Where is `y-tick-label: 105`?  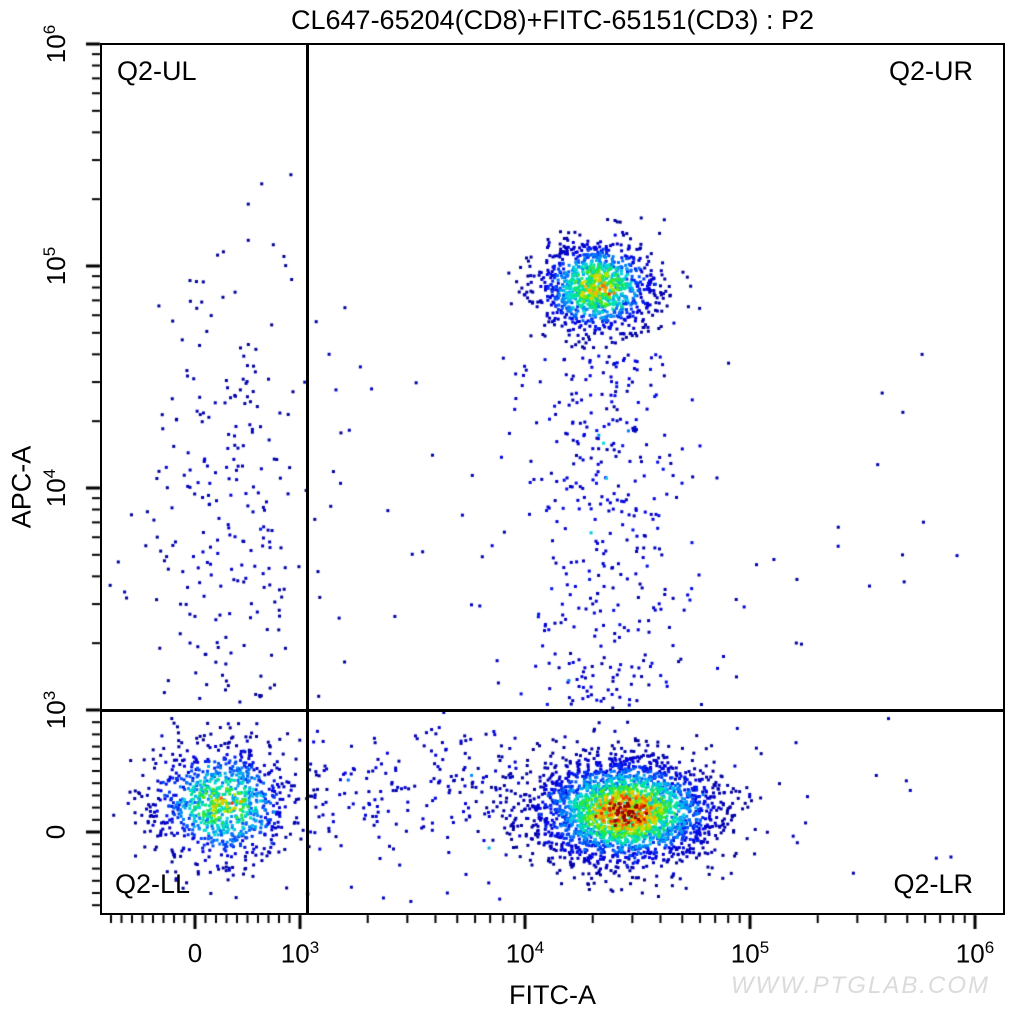 y-tick-label: 105 is located at coordinates (55, 266).